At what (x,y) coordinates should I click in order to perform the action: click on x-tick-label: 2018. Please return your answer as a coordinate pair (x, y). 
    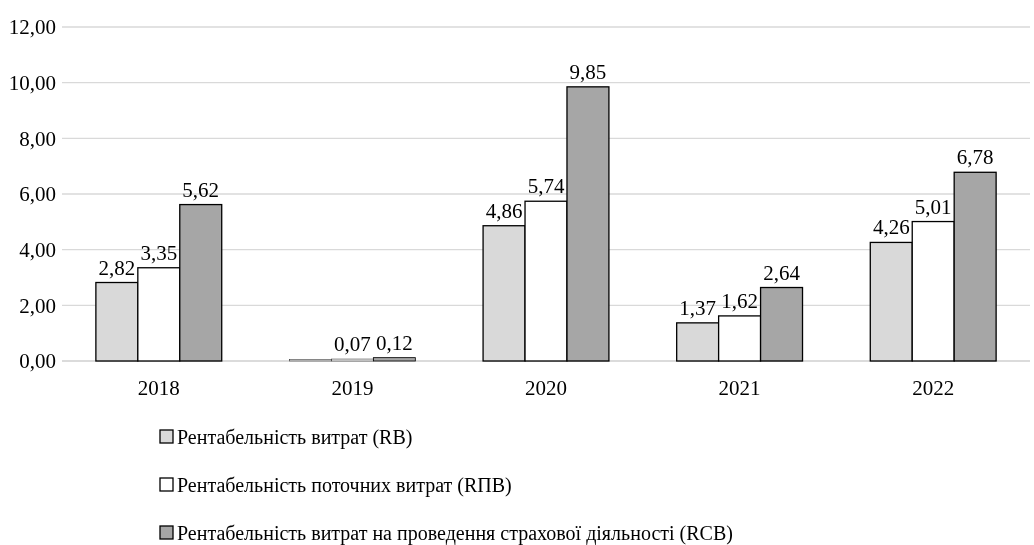
    Looking at the image, I should click on (158, 388).